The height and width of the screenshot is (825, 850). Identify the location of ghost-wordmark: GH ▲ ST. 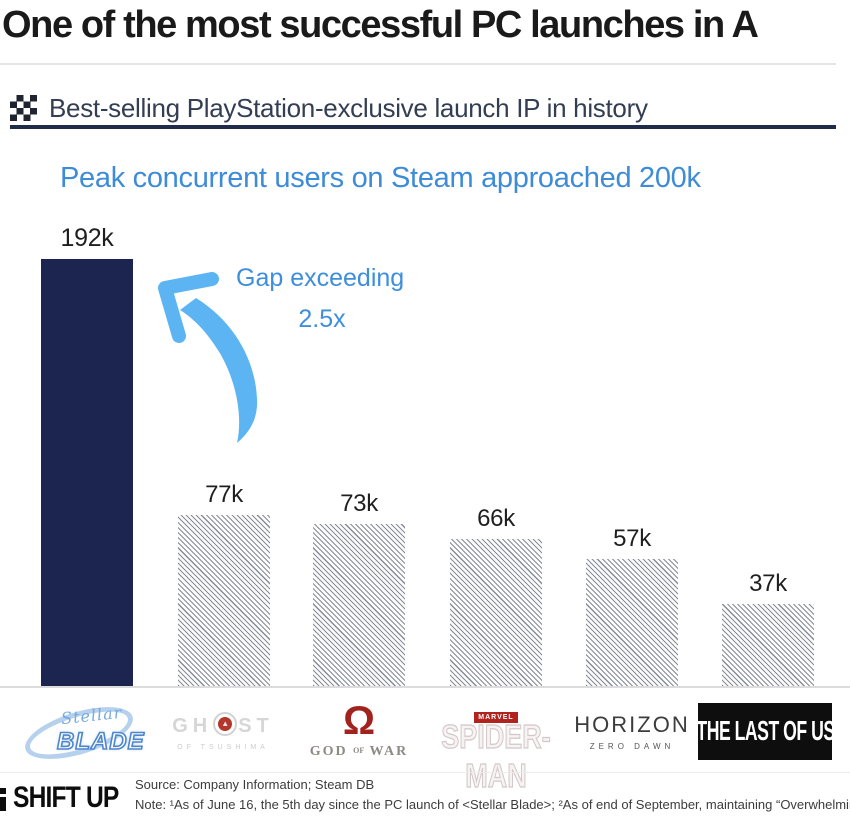
(223, 725).